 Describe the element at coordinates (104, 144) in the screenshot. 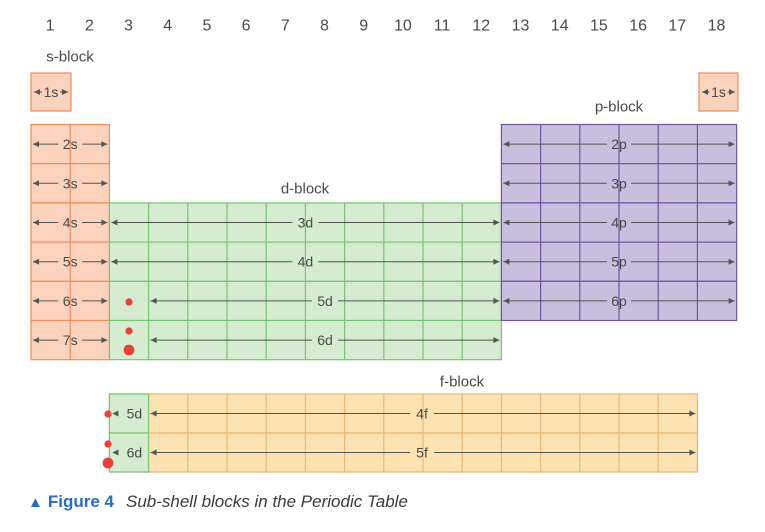

I see `s-row-2s-arrowhead-right` at that location.